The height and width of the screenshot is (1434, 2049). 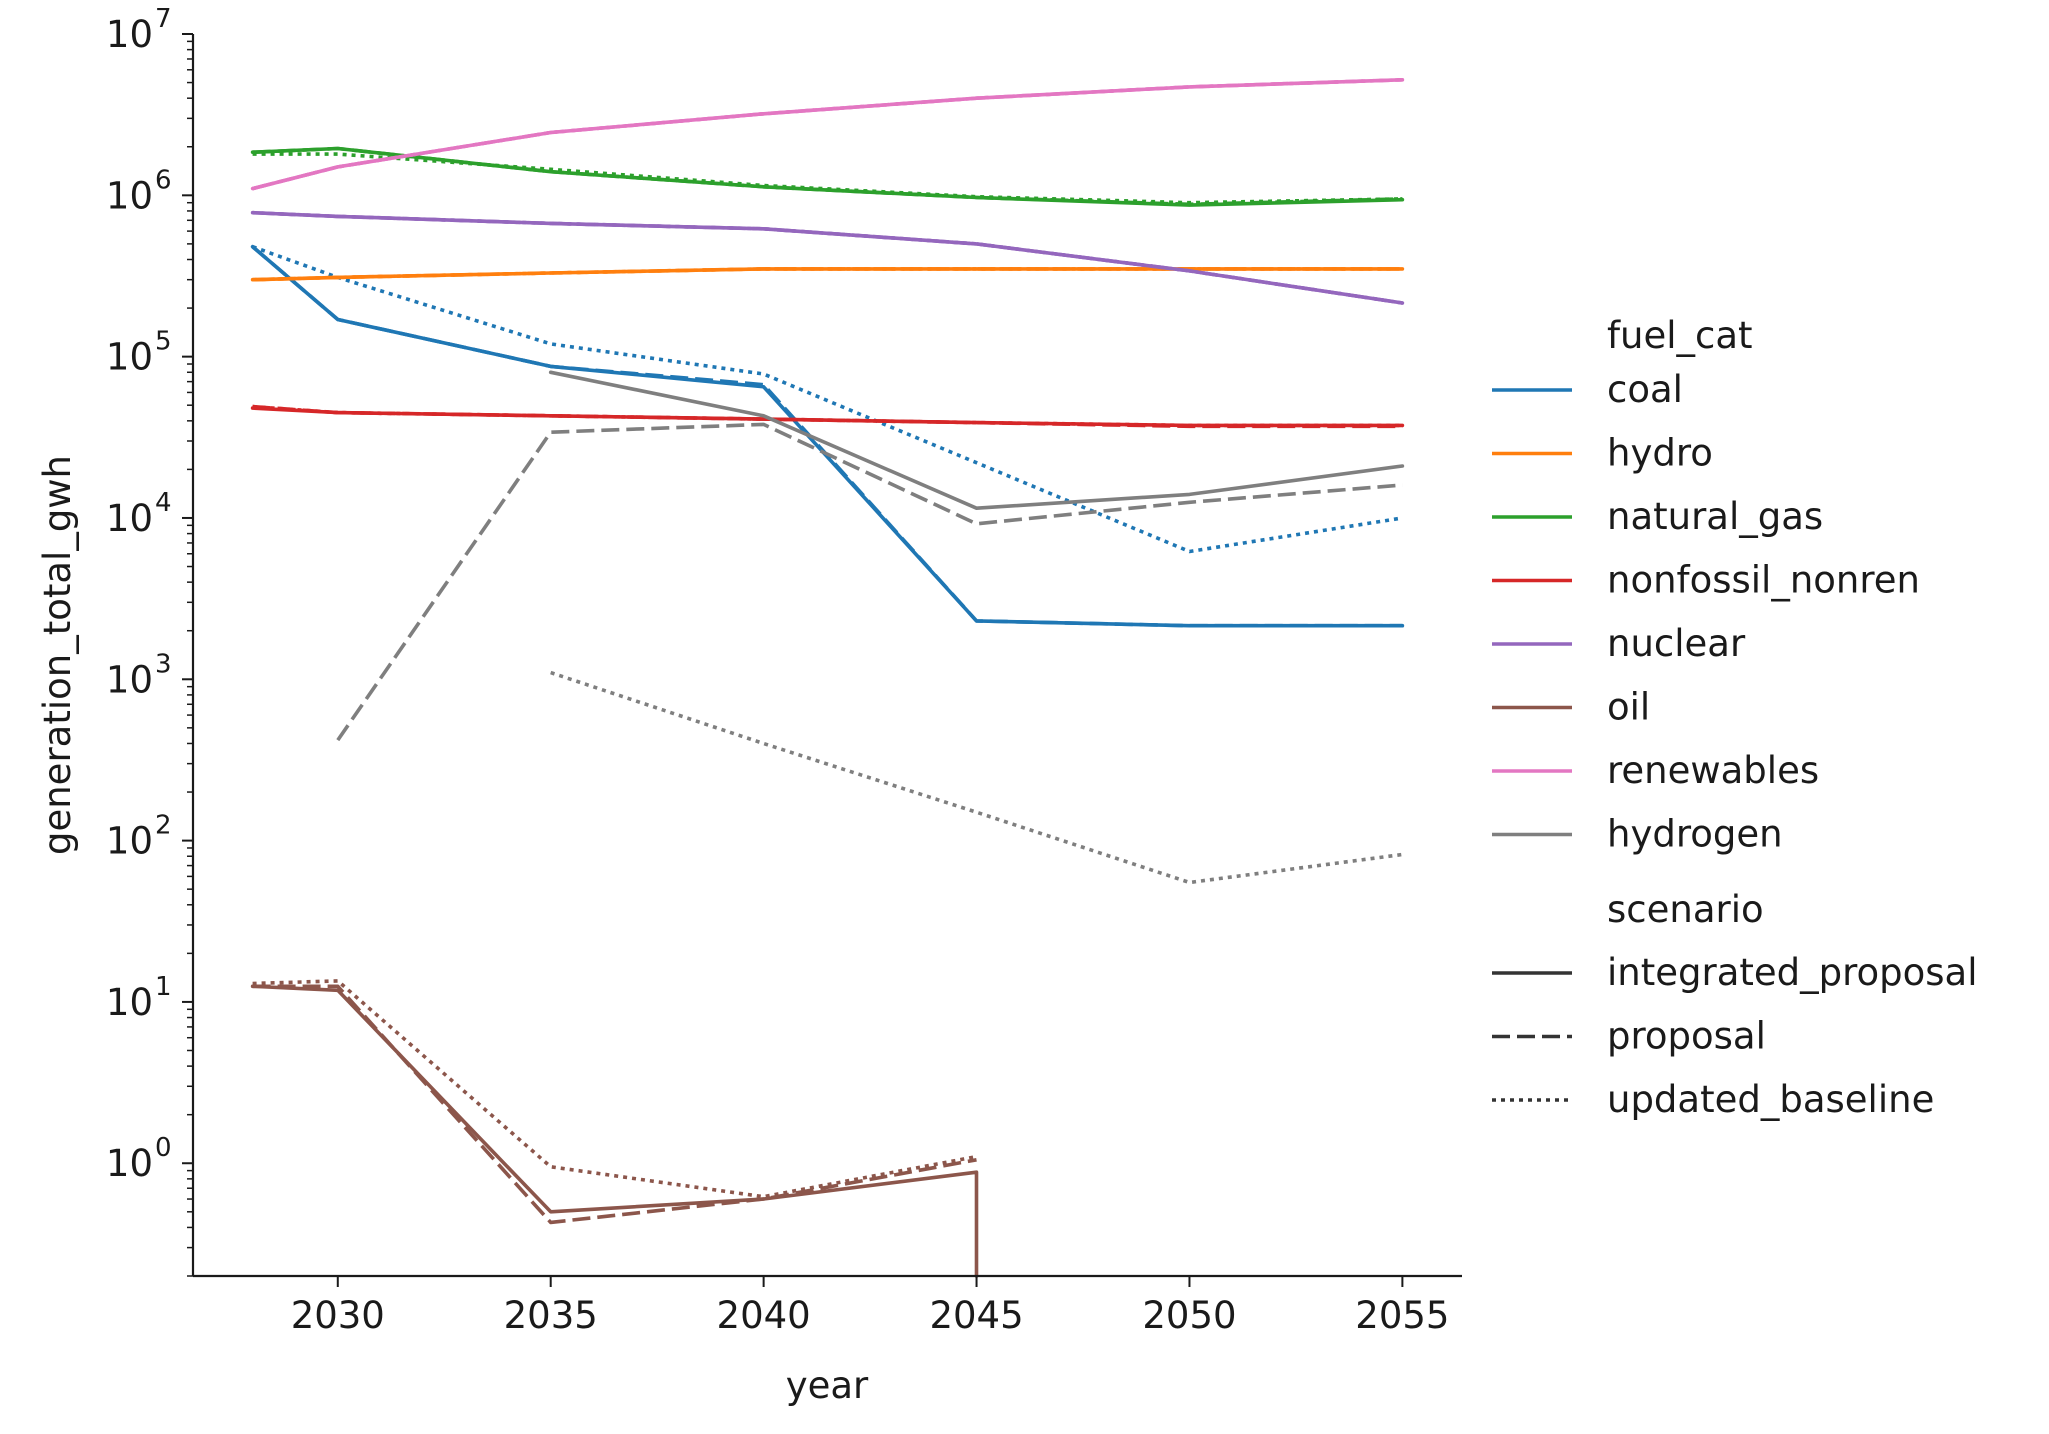 I want to click on y-tick-exponent: 2, so click(x=163, y=826).